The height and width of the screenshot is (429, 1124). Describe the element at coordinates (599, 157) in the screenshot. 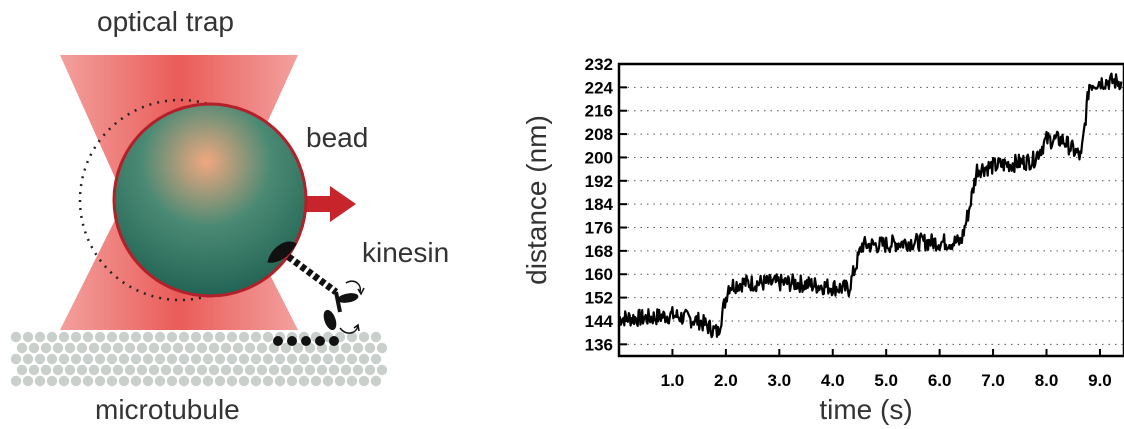

I see `y-tick-label: 200` at that location.